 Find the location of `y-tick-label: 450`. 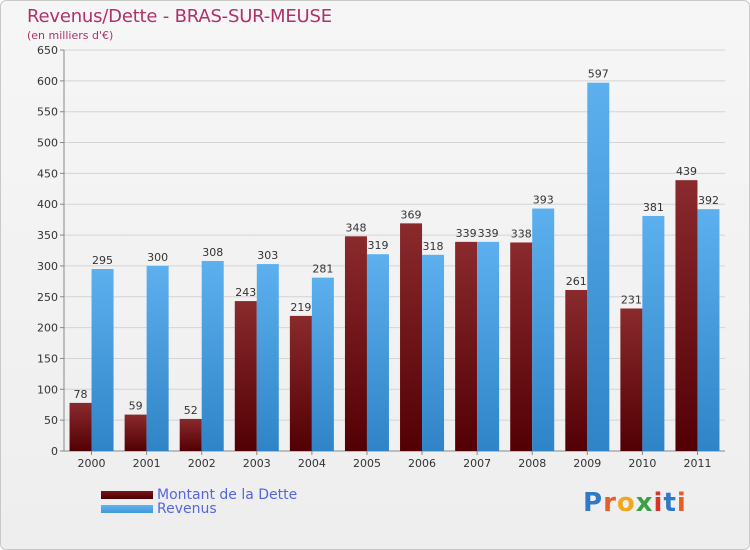

y-tick-label: 450 is located at coordinates (47, 173).